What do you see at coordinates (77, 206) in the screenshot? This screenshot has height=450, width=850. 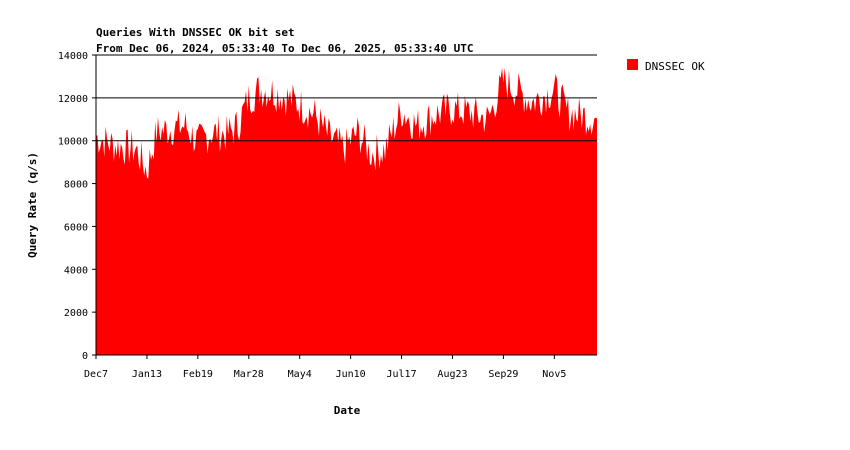 I see `y-axis: 0 2000 4000 6000 8000 10000 12000 14000` at bounding box center [77, 206].